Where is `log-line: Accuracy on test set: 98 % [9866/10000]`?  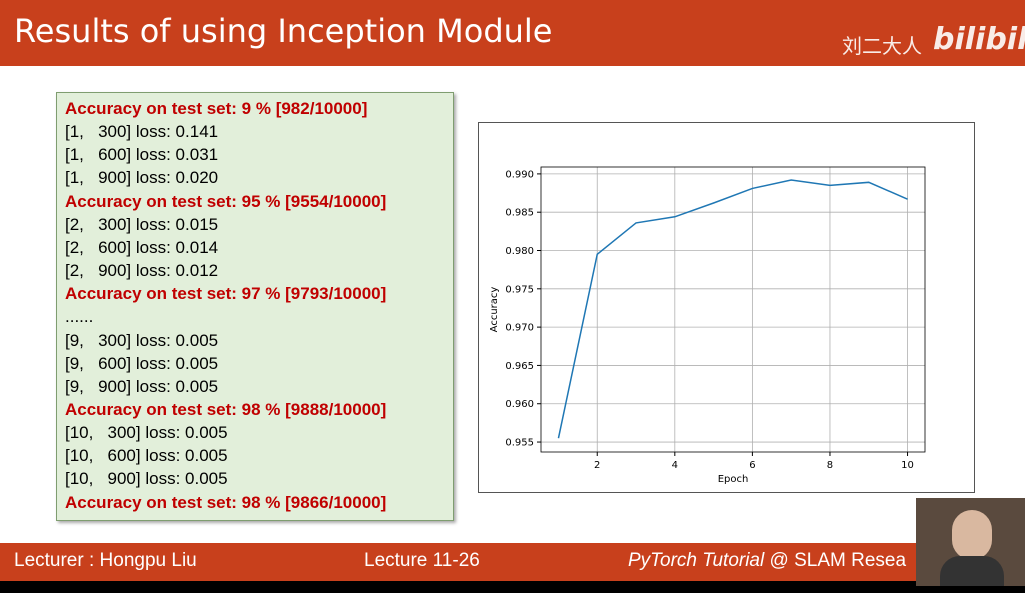 log-line: Accuracy on test set: 98 % [9866/10000] is located at coordinates (226, 502).